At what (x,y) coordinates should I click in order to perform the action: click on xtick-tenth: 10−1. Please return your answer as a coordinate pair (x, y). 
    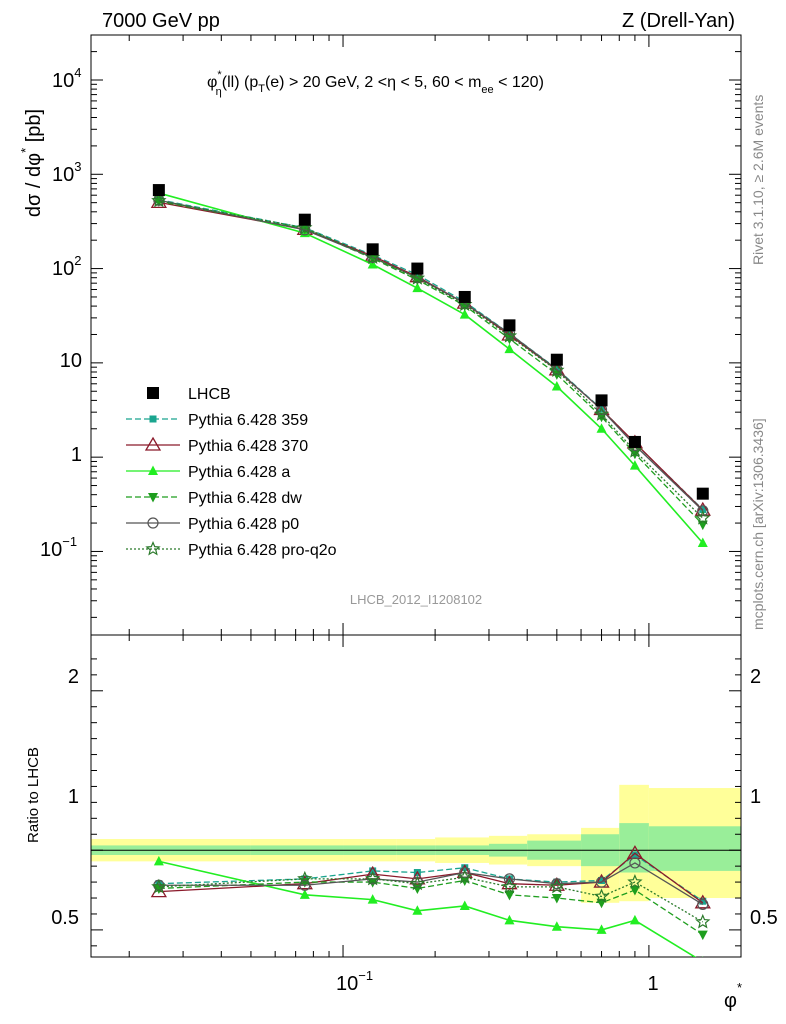
    Looking at the image, I should click on (354, 981).